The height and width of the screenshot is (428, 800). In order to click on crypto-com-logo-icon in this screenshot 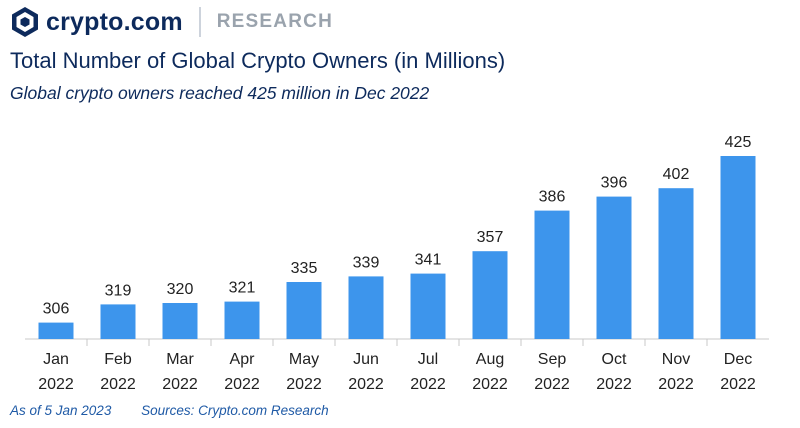, I will do `click(25, 22)`.